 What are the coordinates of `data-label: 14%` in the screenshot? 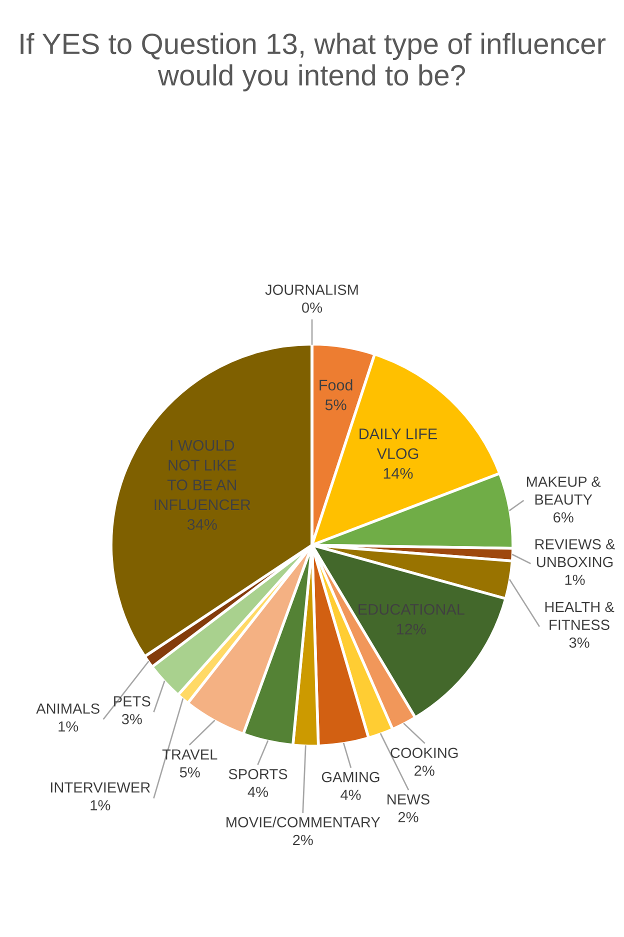 It's located at (398, 473).